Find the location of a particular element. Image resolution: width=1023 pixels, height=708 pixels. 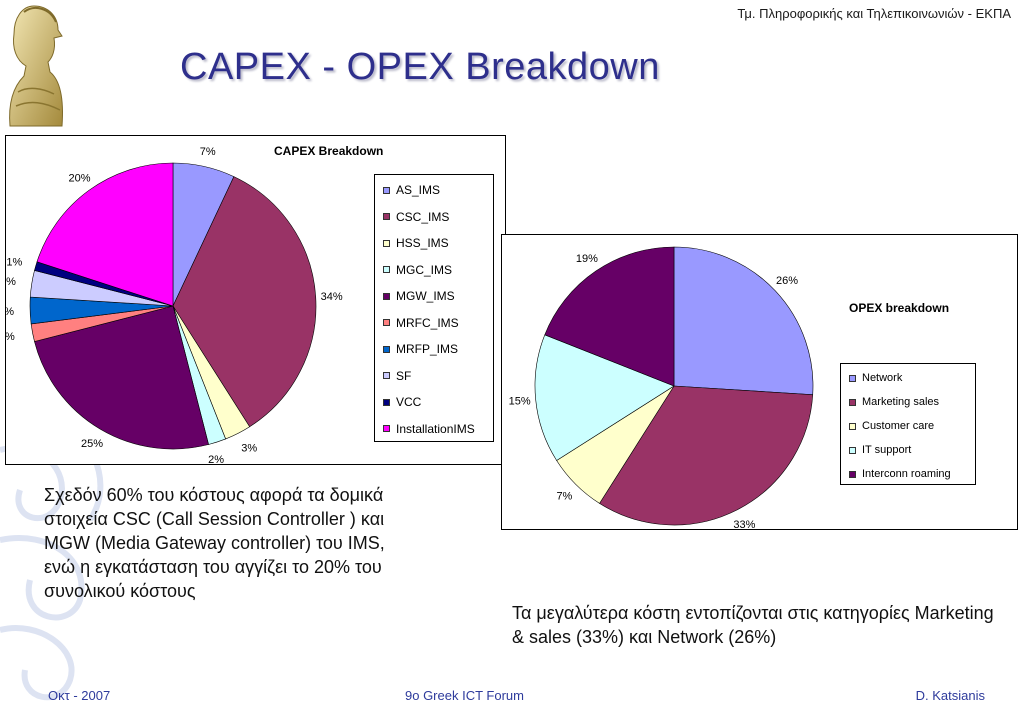

legend-label: AS_IMS is located at coordinates (418, 190).